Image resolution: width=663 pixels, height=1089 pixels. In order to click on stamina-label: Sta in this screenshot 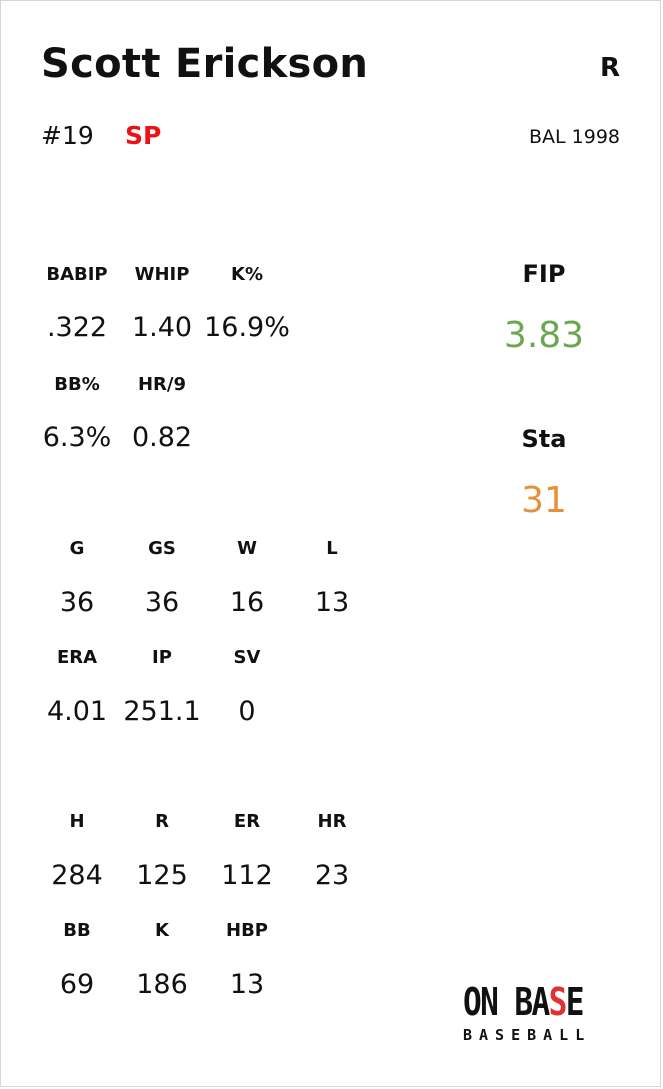, I will do `click(544, 439)`.